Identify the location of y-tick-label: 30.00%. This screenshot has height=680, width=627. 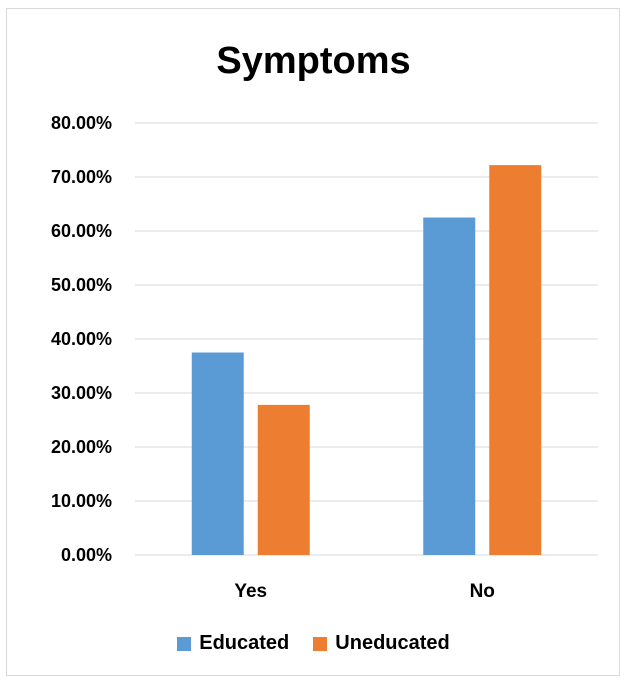
(81, 393).